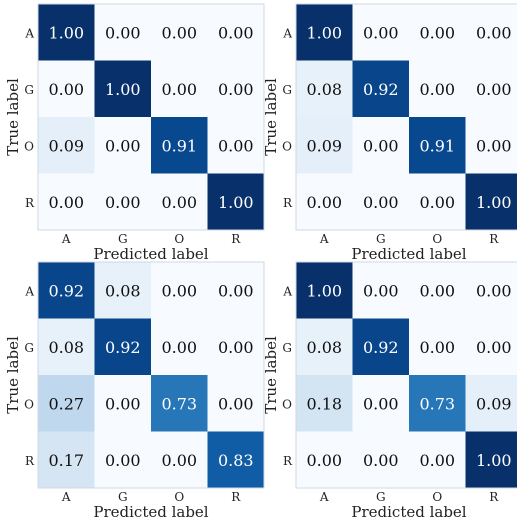 Image resolution: width=517 pixels, height=521 pixels. I want to click on cell-value-label: 0.83, so click(236, 460).